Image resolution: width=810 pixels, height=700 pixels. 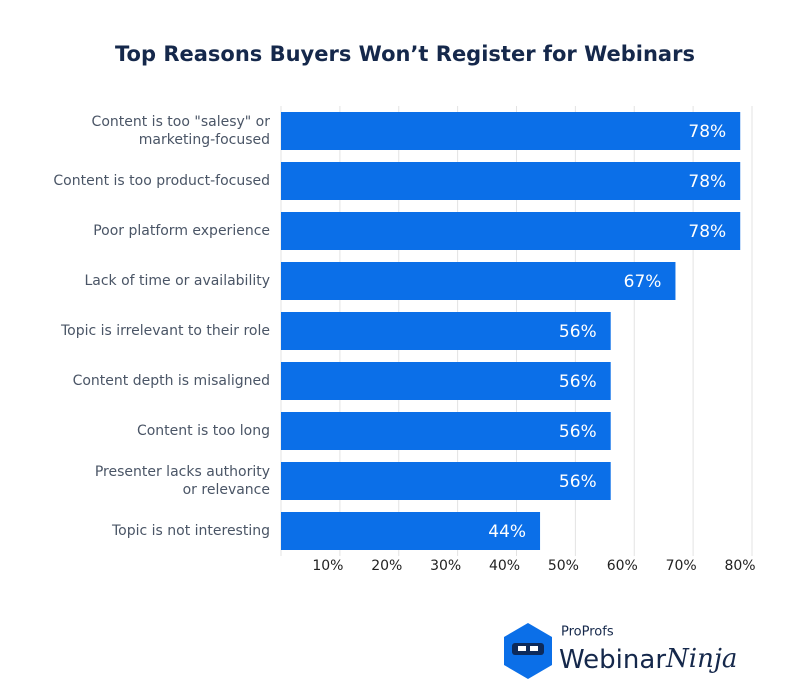 What do you see at coordinates (181, 231) in the screenshot?
I see `y-tick-label: Poor platform experience` at bounding box center [181, 231].